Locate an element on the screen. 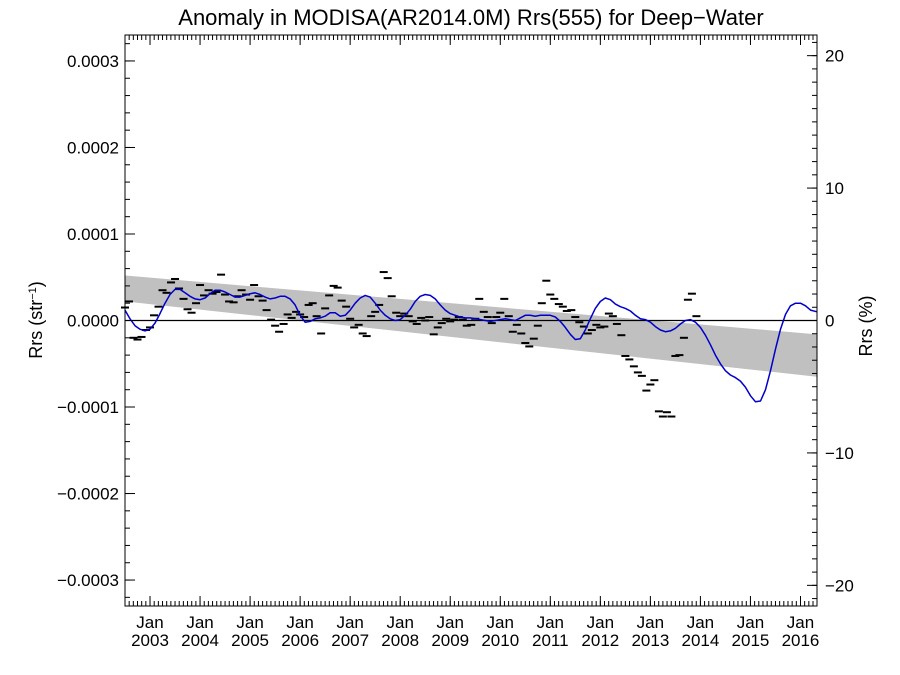 Image resolution: width=900 pixels, height=675 pixels. left-axis-label-superscript: −1 is located at coordinates (33, 293).